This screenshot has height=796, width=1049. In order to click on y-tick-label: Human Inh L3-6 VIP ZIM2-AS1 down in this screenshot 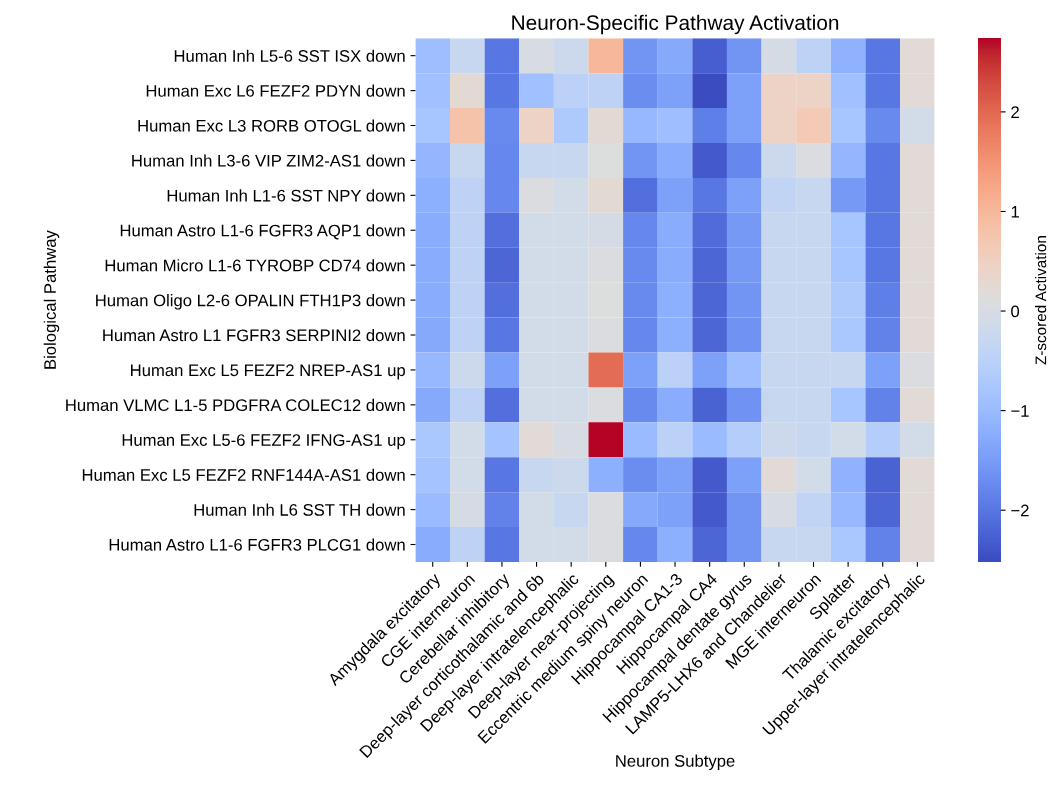, I will do `click(268, 160)`.